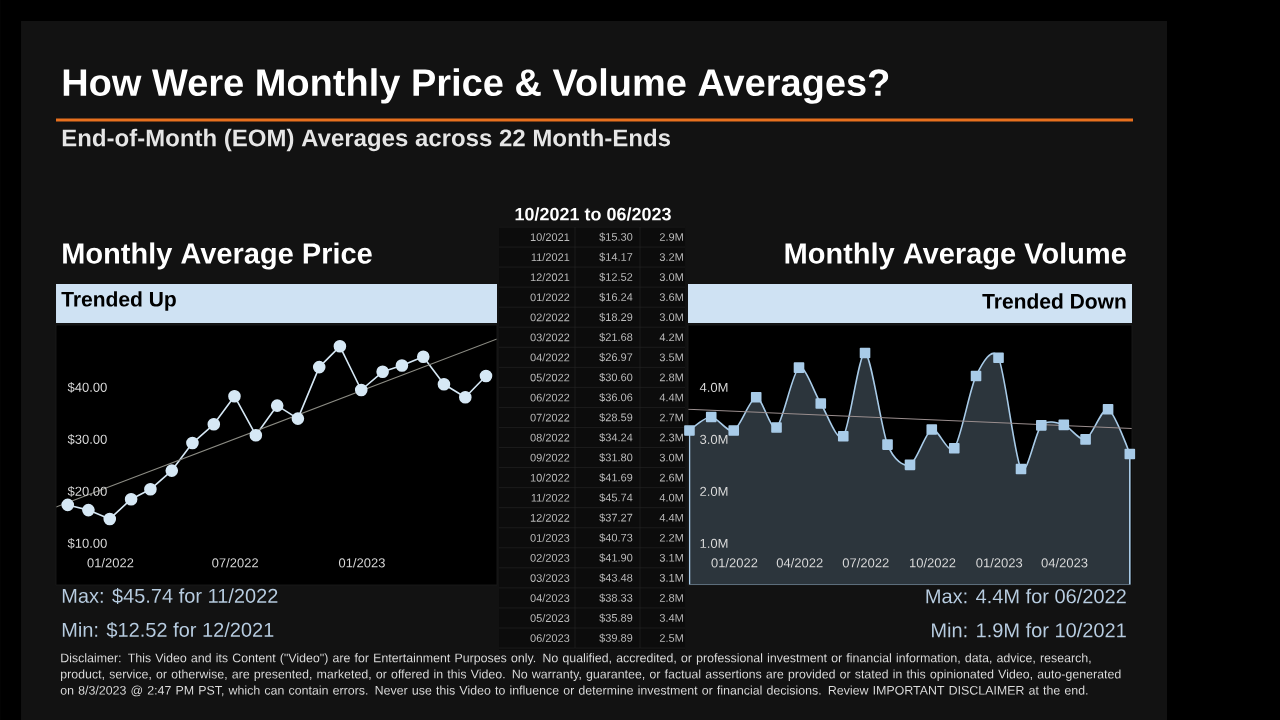 The height and width of the screenshot is (720, 1280). What do you see at coordinates (476, 86) in the screenshot?
I see `text: How Were Monthly Price & Volume Averages?` at bounding box center [476, 86].